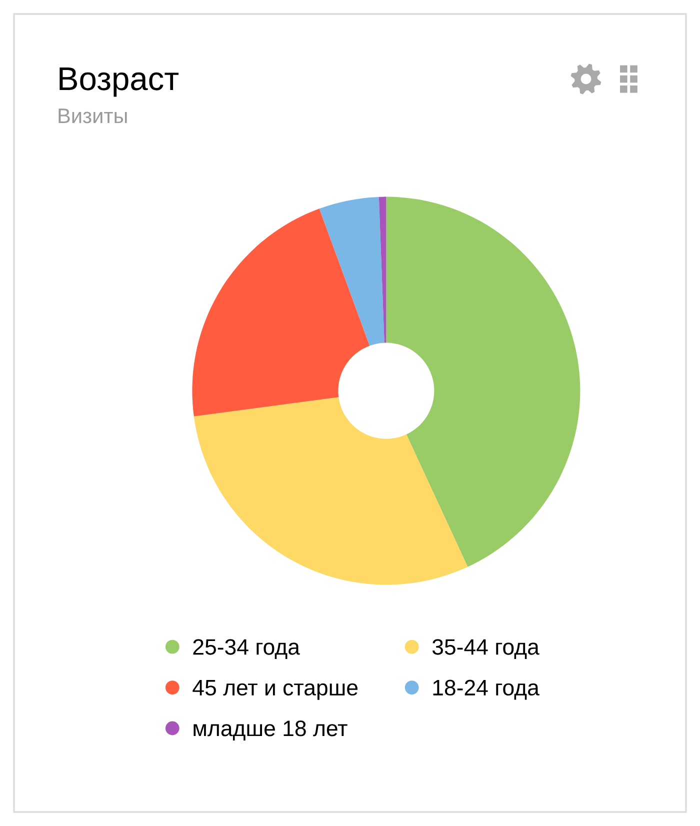 The height and width of the screenshot is (826, 700). Describe the element at coordinates (119, 82) in the screenshot. I see `chart-title: Возраст` at that location.